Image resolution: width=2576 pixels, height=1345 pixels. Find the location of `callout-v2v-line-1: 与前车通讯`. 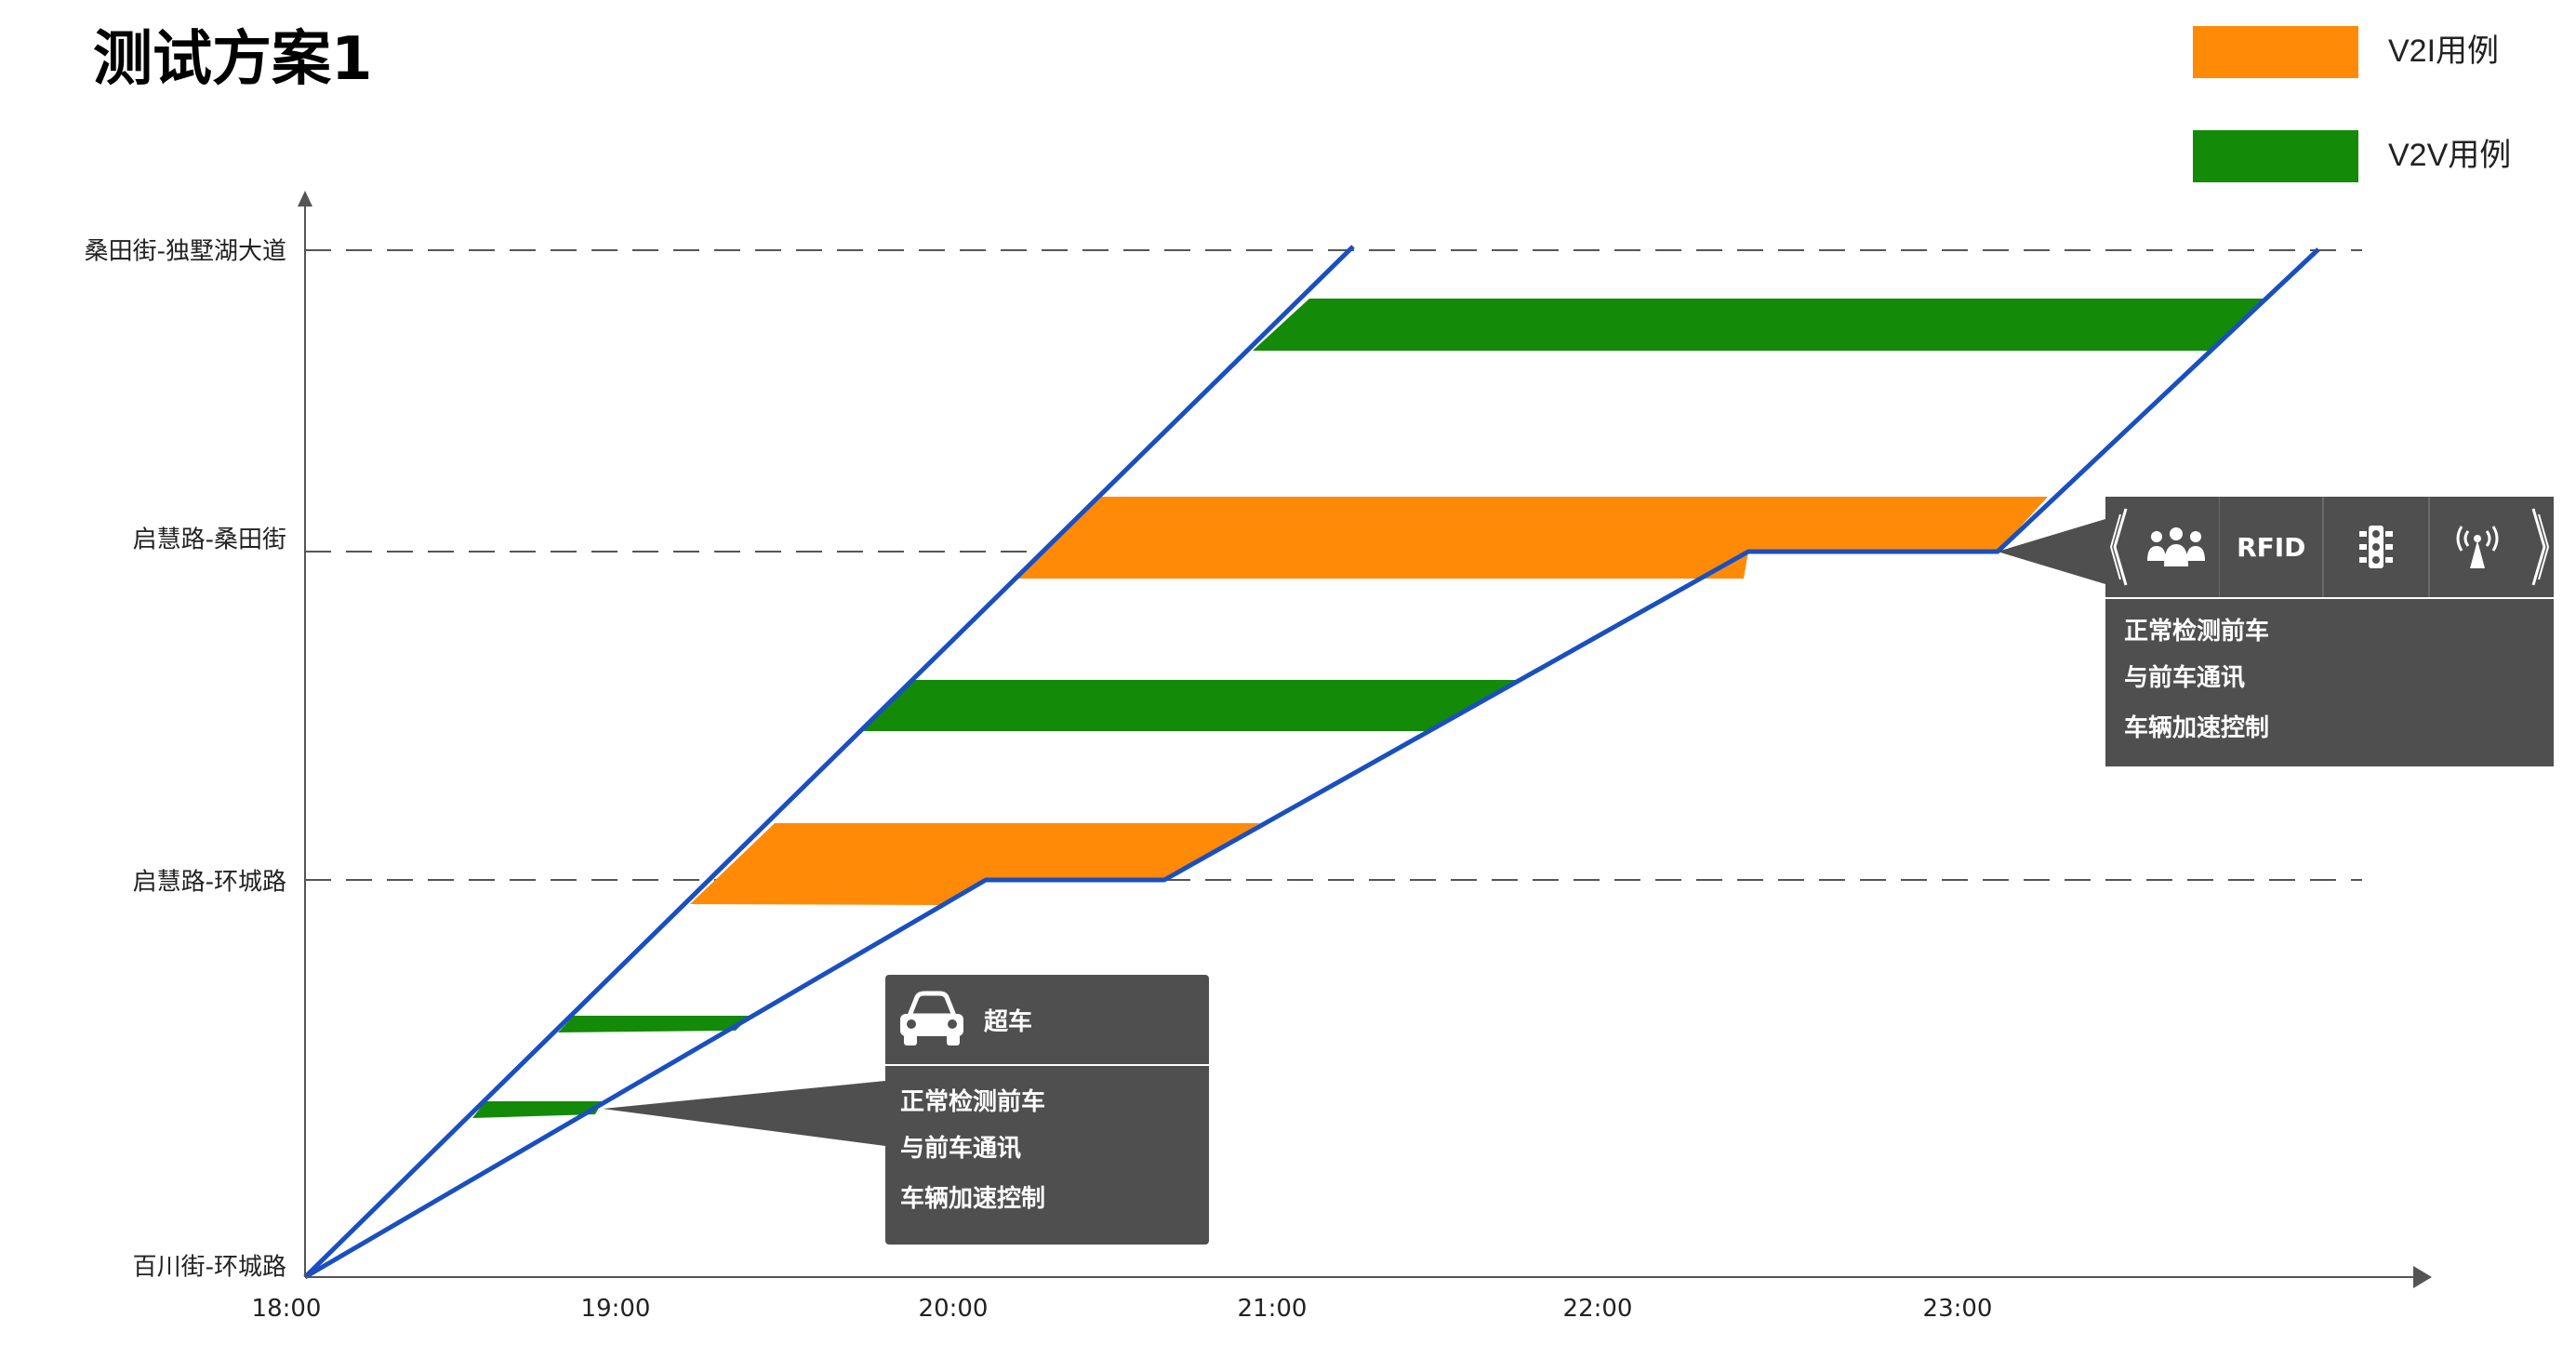

callout-v2v-line-1: 与前车通讯 is located at coordinates (961, 1149).